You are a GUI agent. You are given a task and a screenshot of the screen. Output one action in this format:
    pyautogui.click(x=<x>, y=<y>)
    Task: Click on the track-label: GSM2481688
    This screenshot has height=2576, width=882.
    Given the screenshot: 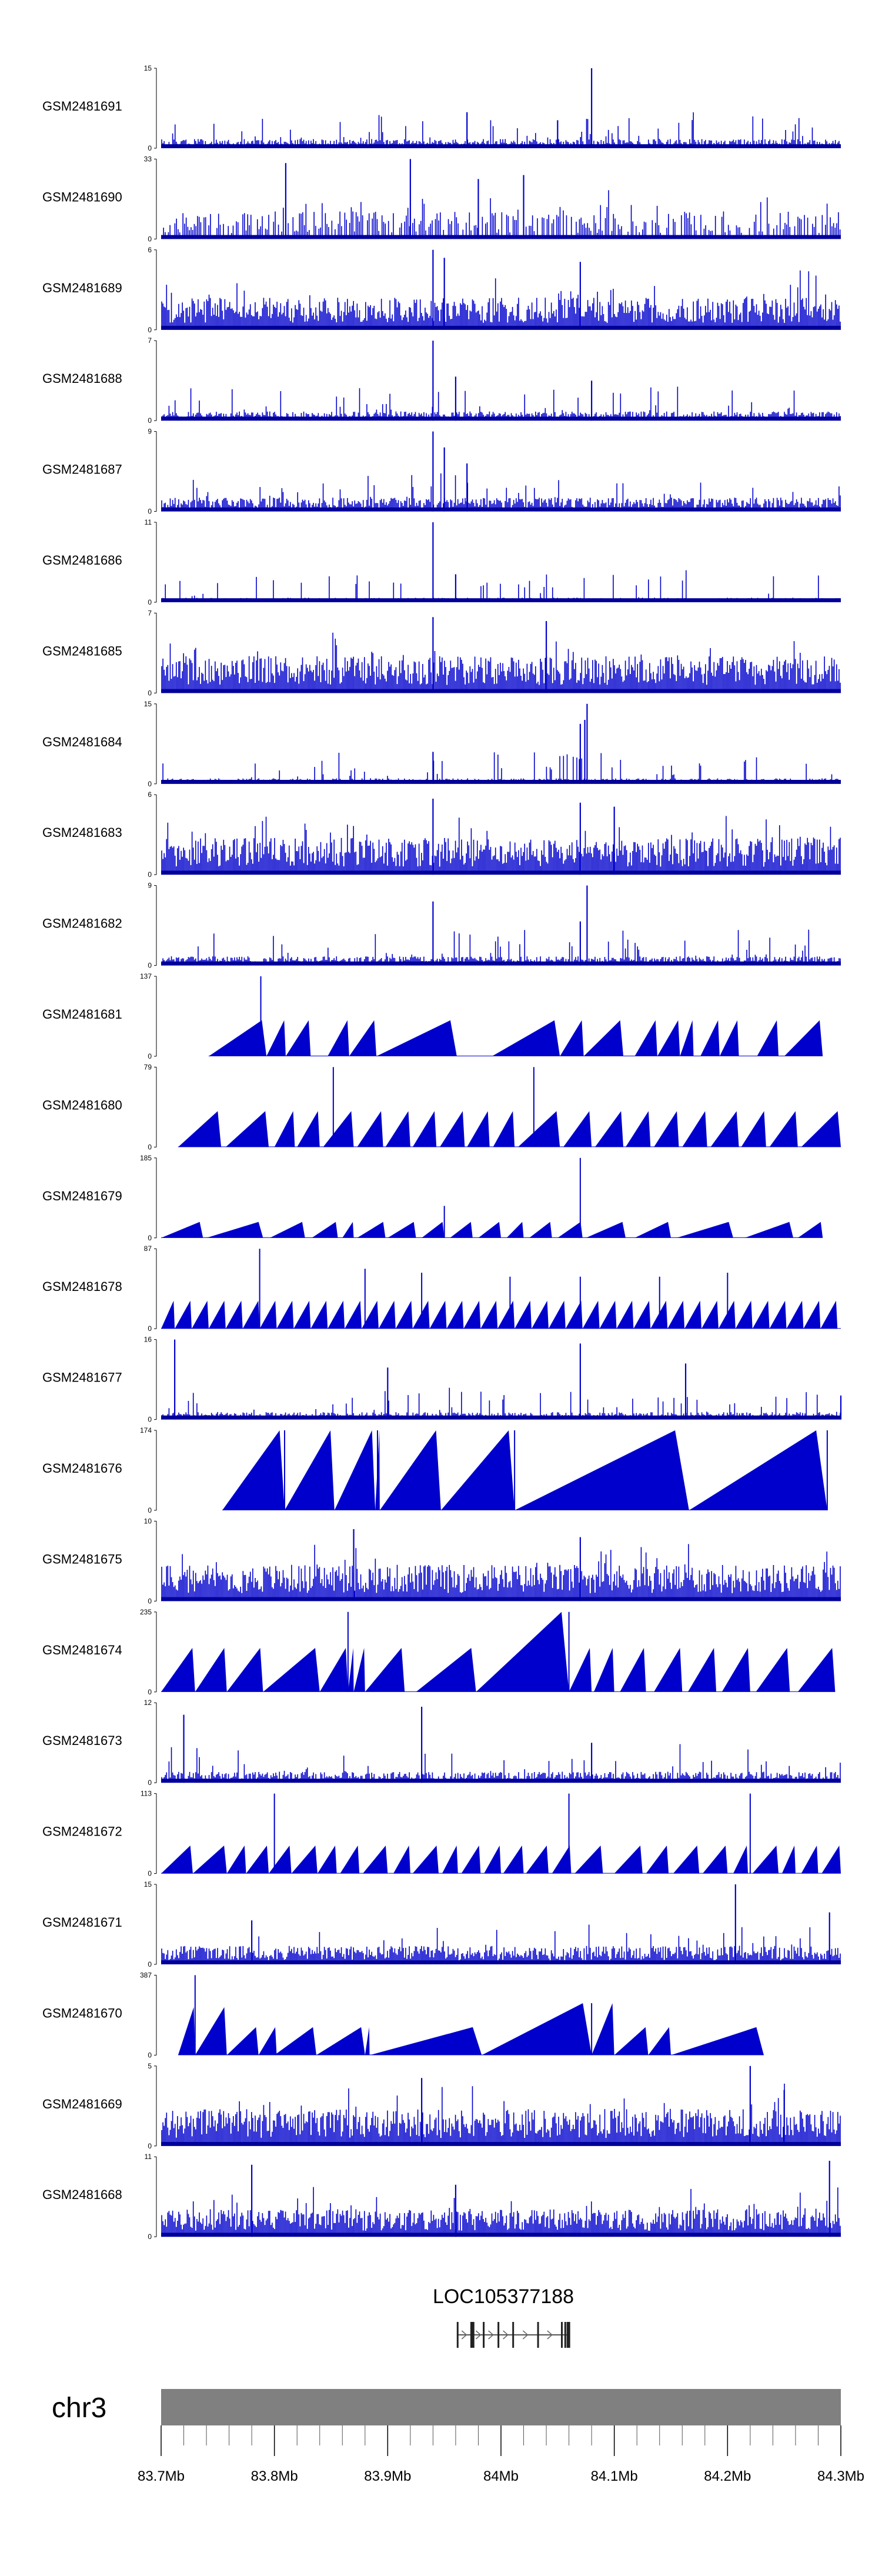 What is the action you would take?
    pyautogui.click(x=82, y=378)
    